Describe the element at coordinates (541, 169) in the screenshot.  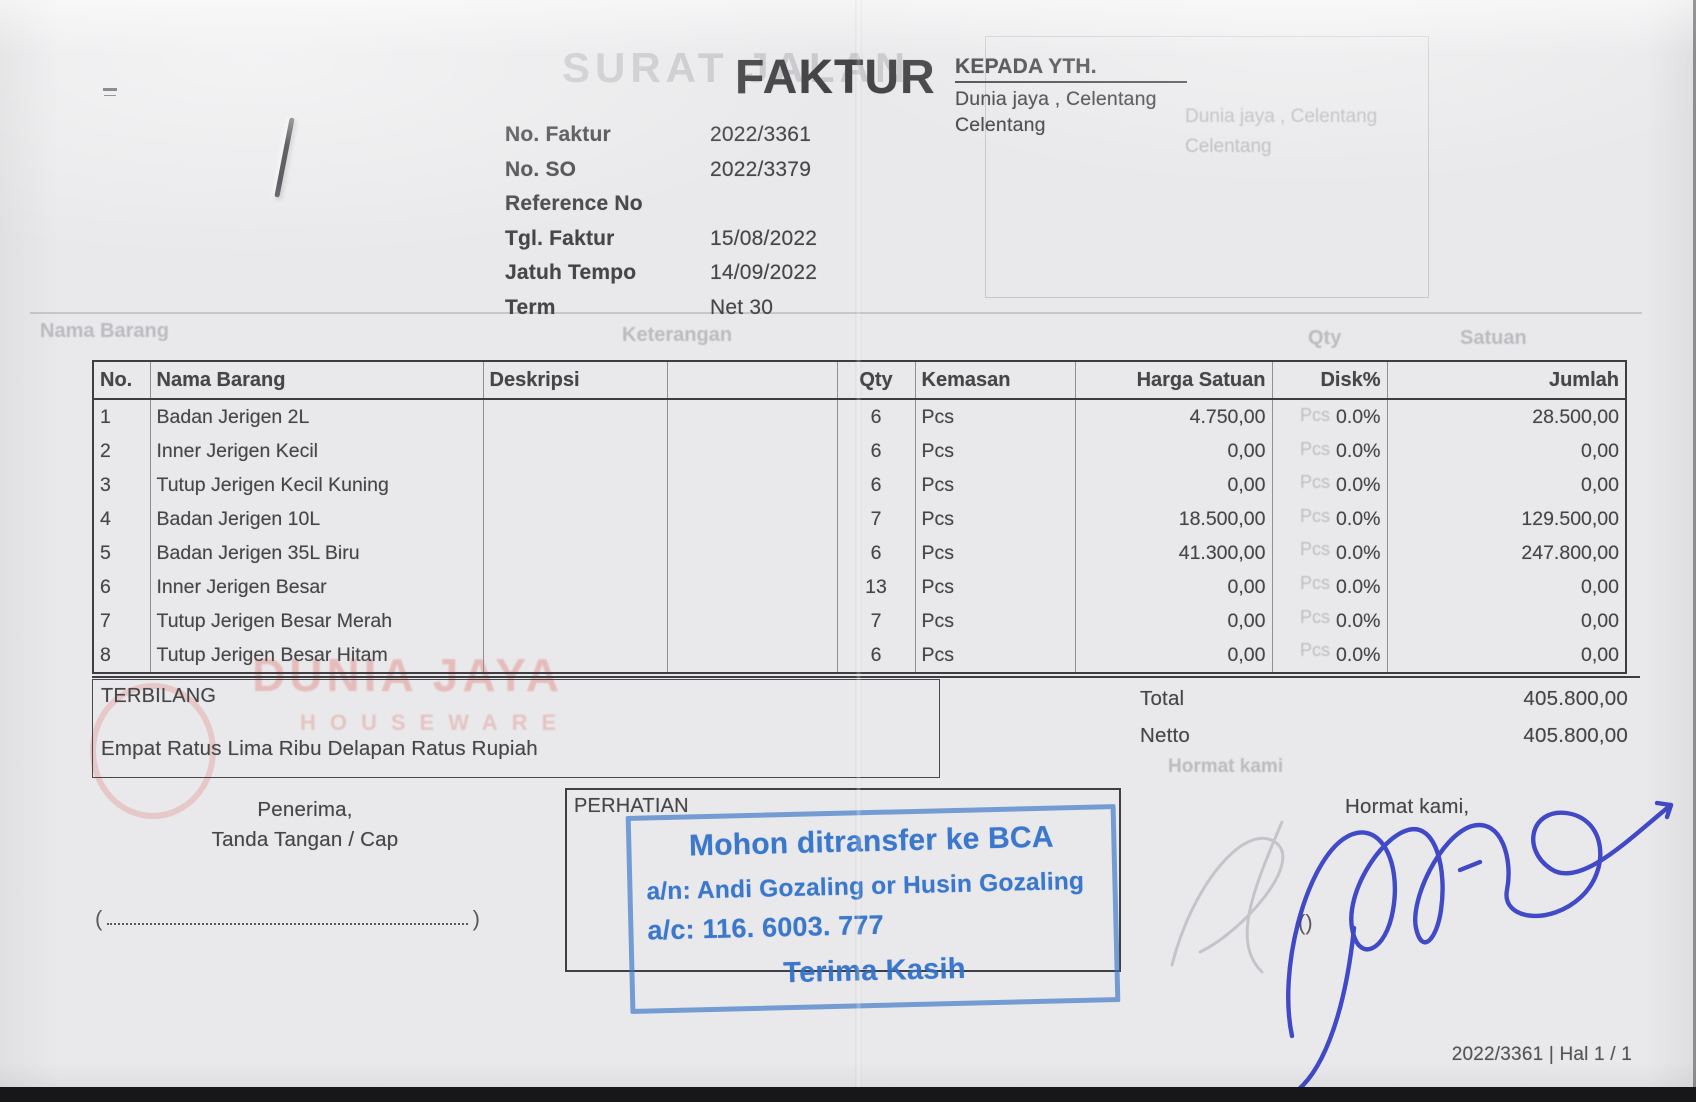
I see `no-so-label: No. SO` at that location.